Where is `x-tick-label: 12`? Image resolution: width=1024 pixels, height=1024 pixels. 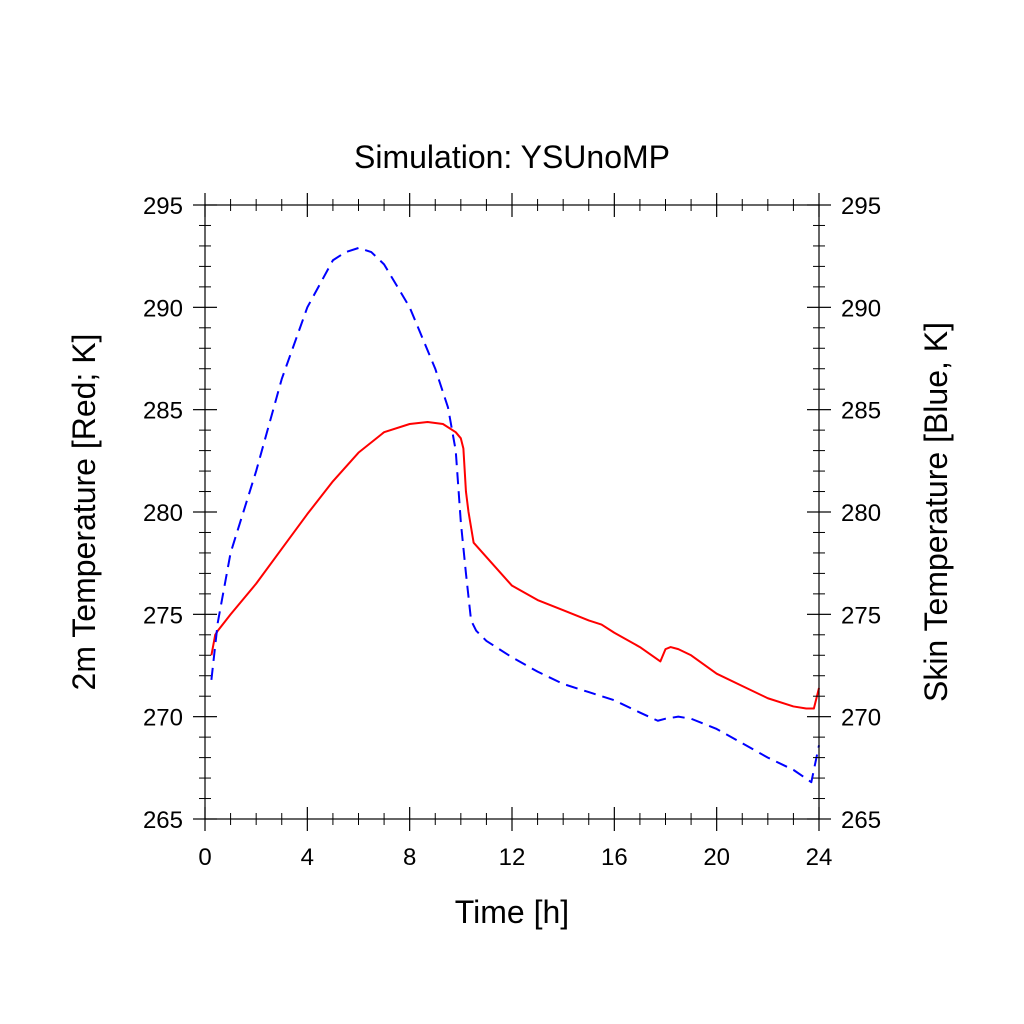 x-tick-label: 12 is located at coordinates (512, 857).